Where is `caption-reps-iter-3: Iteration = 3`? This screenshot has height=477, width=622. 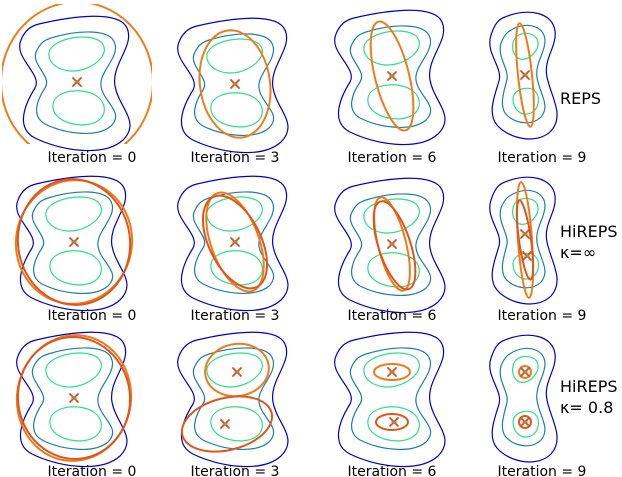 caption-reps-iter-3: Iteration = 3 is located at coordinates (235, 158).